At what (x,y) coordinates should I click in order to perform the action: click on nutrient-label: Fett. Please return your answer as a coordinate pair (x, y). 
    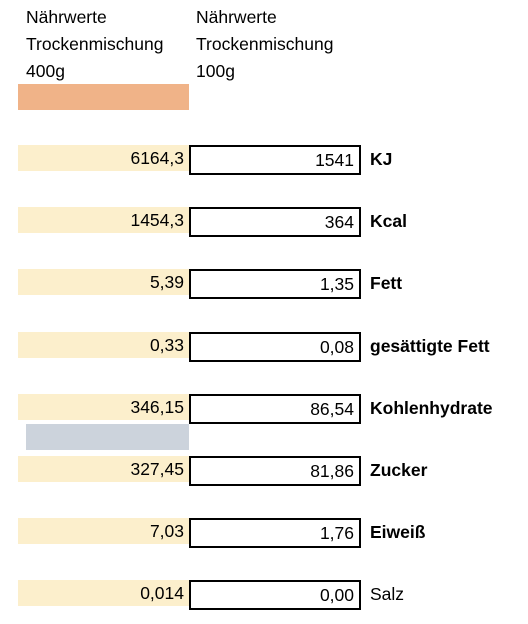
    Looking at the image, I should click on (386, 283).